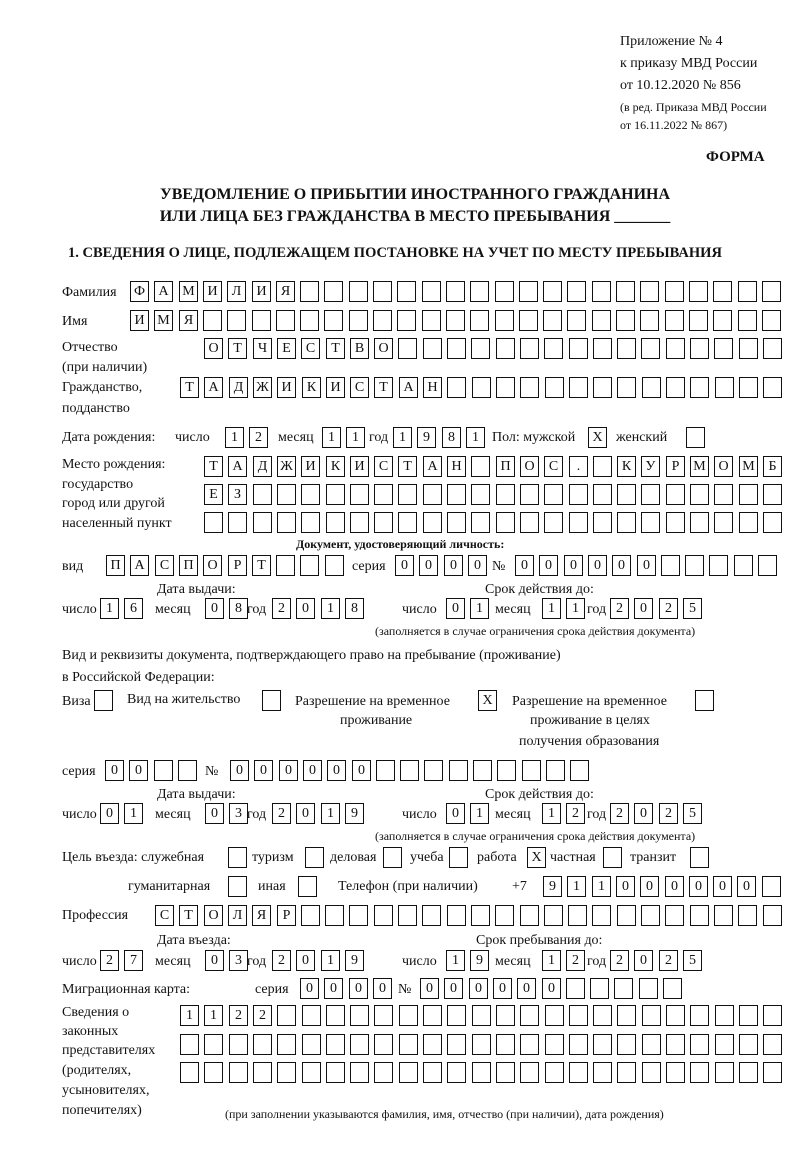  What do you see at coordinates (455, 608) in the screenshot?
I see `cell-doc-valid-day: 0` at bounding box center [455, 608].